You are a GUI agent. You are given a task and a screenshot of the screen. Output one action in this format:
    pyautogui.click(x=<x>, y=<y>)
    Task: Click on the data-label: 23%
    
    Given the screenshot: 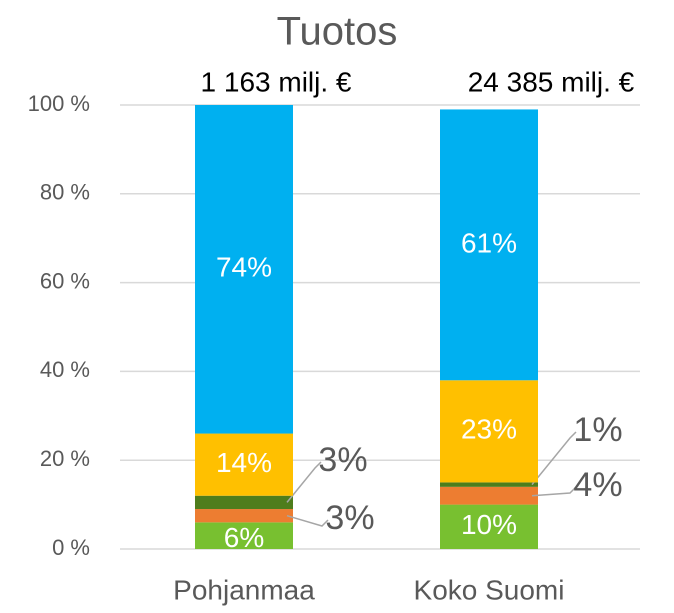 What is the action you would take?
    pyautogui.click(x=489, y=429)
    